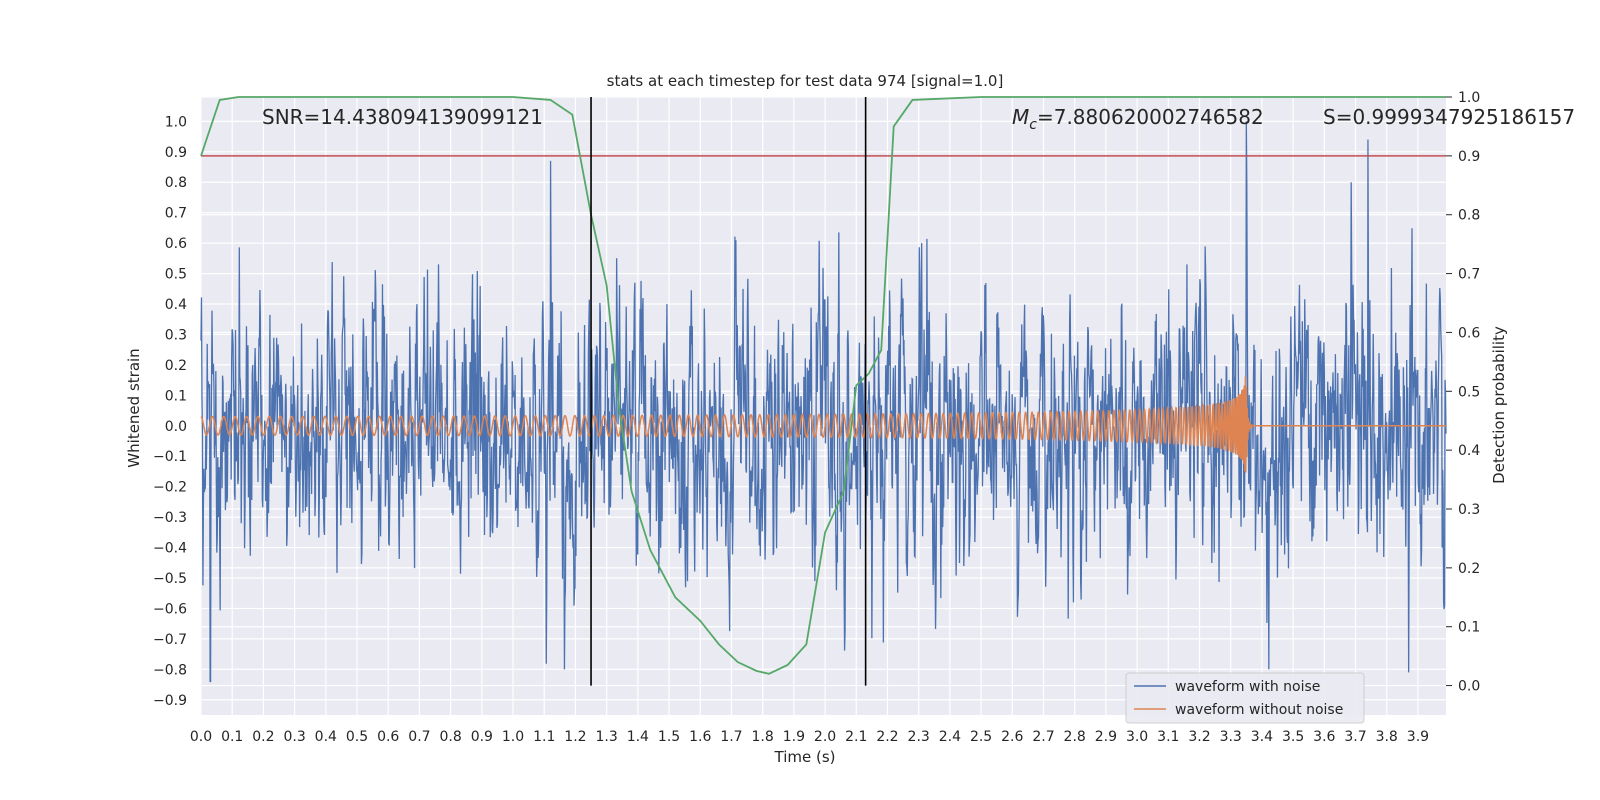 This screenshot has height=800, width=1600. Describe the element at coordinates (731, 737) in the screenshot. I see `x-tick-label: 1.7` at that location.